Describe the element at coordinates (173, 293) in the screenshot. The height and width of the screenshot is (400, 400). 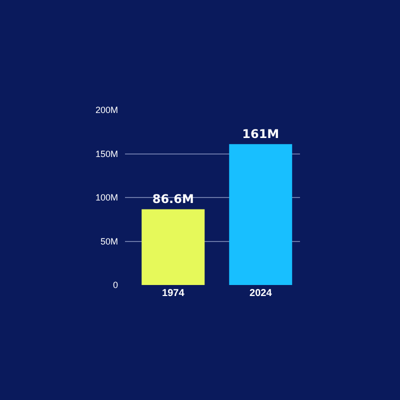
I see `x-tick-label: 1974` at that location.